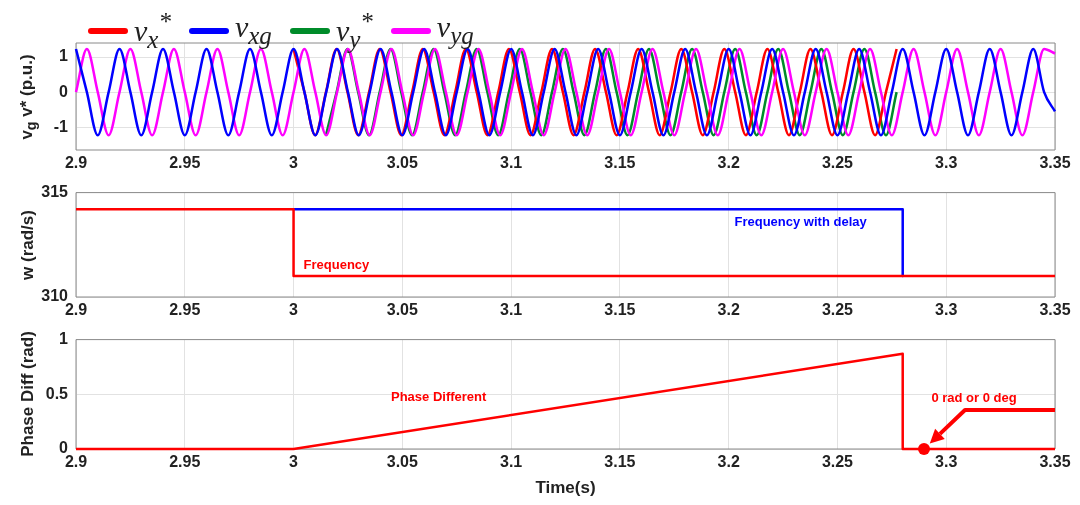 The height and width of the screenshot is (505, 1080). What do you see at coordinates (253, 29) in the screenshot?
I see `legend-label: v$_{xg}$` at bounding box center [253, 29].